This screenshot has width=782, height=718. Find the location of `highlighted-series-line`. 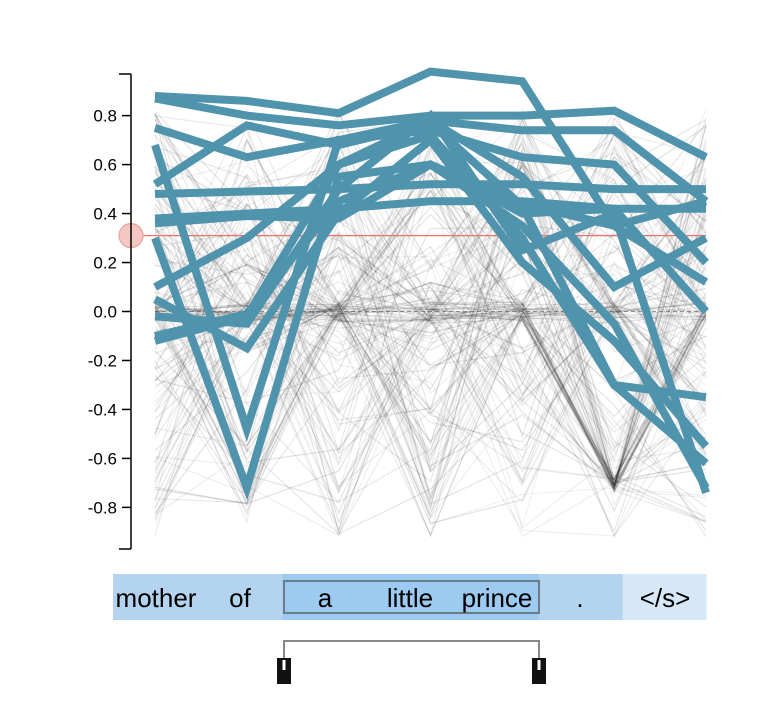

highlighted-series-line is located at coordinates (430, 189).